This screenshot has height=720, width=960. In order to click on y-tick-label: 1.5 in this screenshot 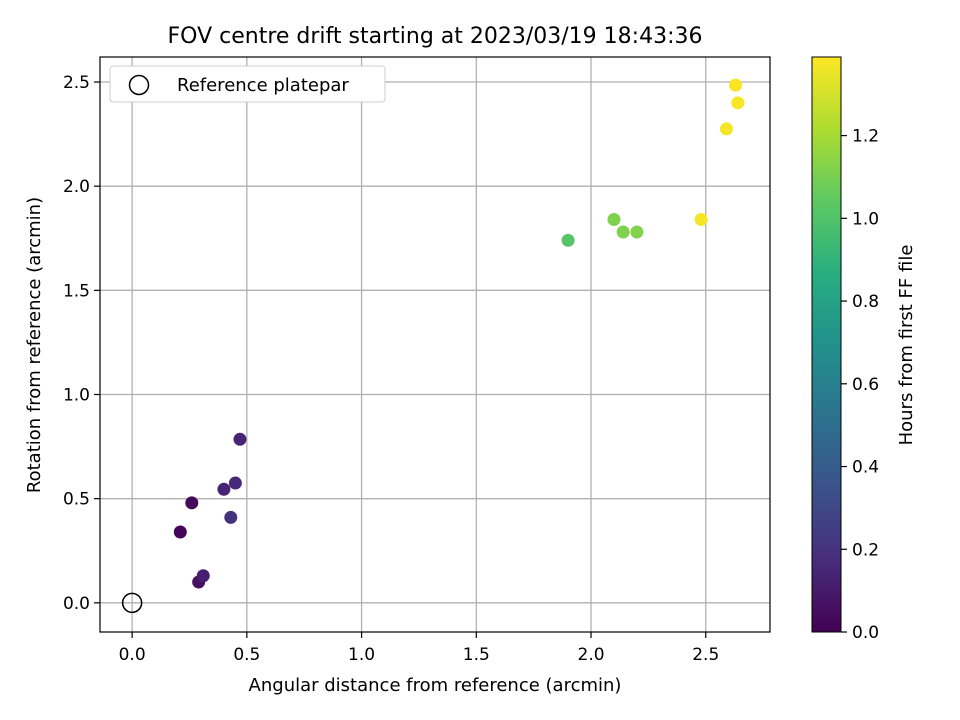, I will do `click(76, 291)`.